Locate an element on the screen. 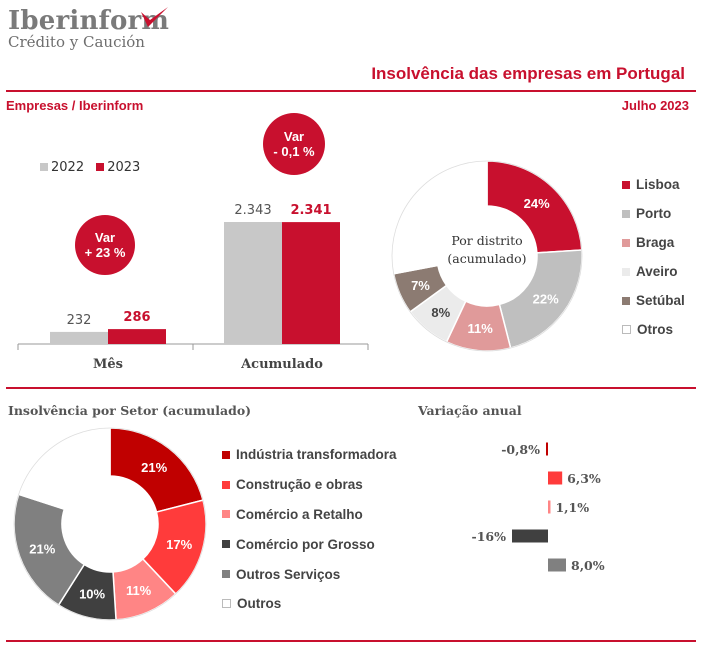  variation-label: 8,0% is located at coordinates (588, 565).